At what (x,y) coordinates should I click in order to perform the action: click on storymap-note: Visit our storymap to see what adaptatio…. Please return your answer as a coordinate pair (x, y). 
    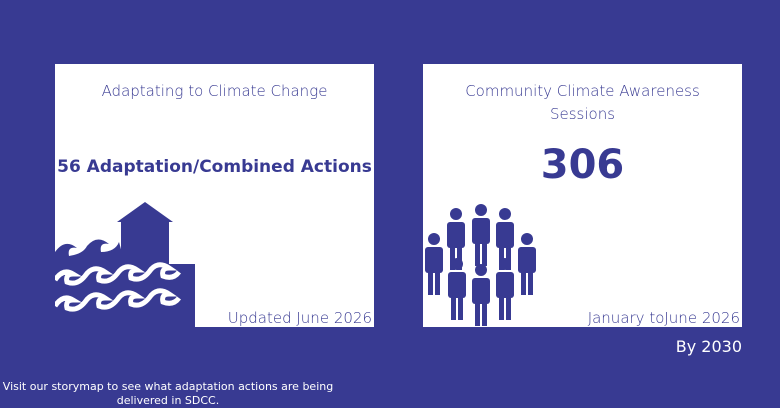
    Looking at the image, I should click on (168, 393).